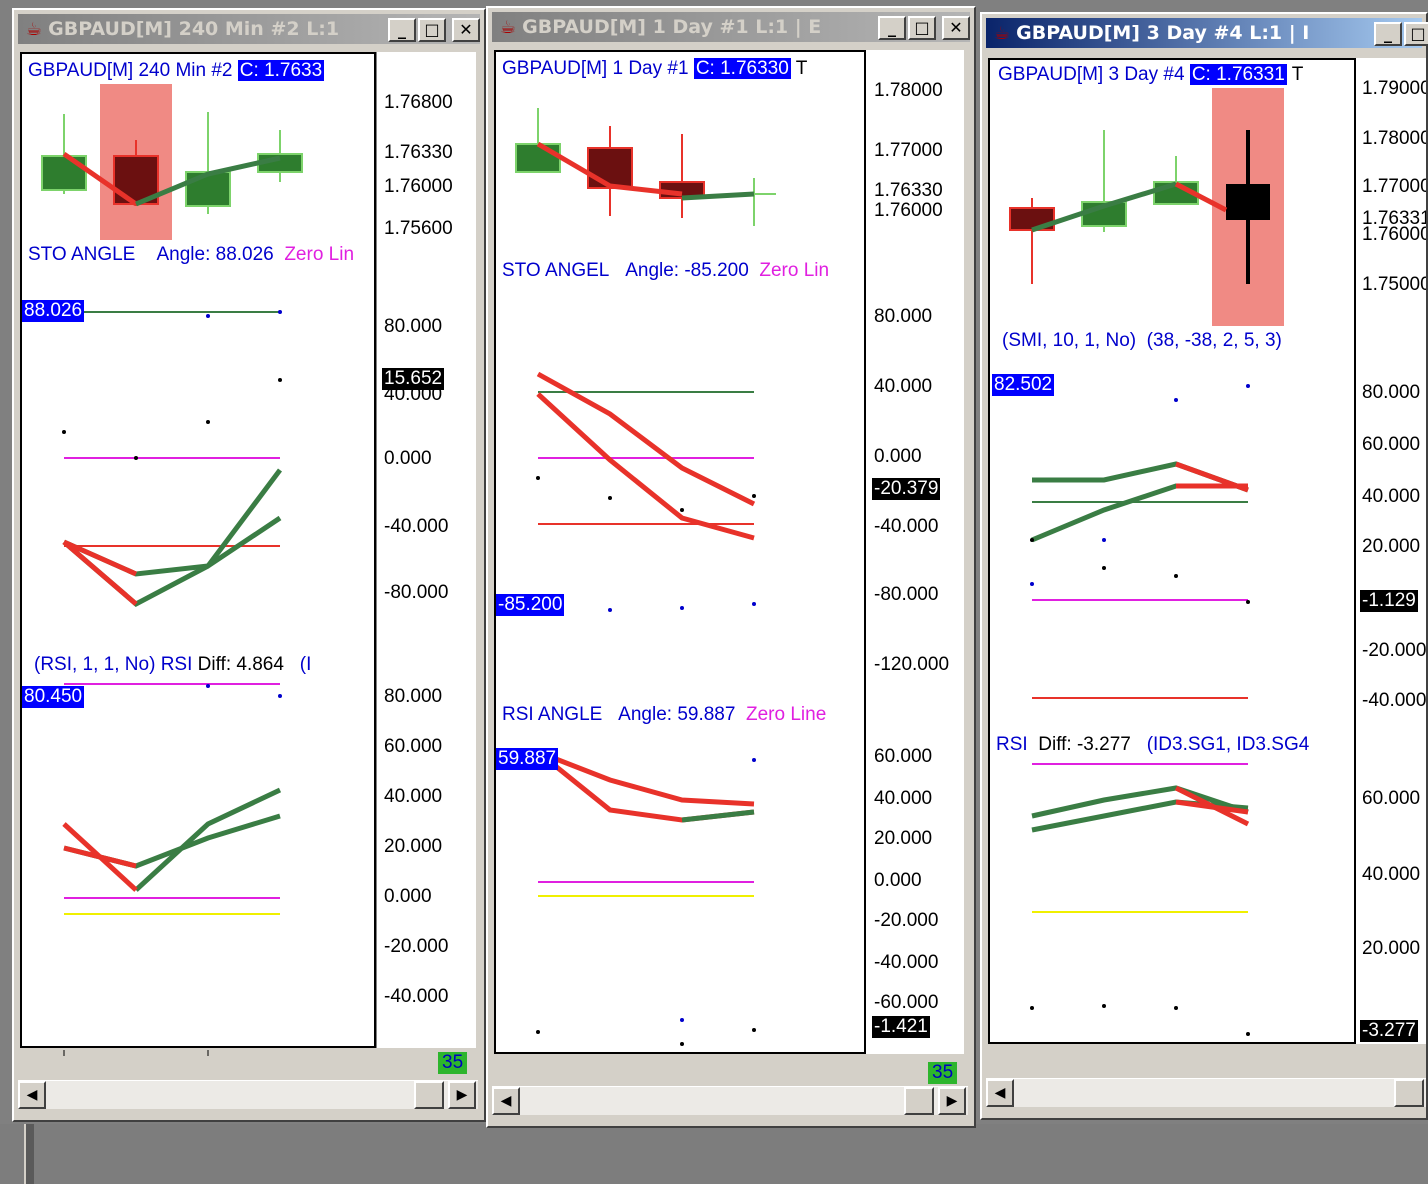 Image resolution: width=1428 pixels, height=1184 pixels. What do you see at coordinates (906, 489) in the screenshot?
I see `sto-current-tag: -20.379` at bounding box center [906, 489].